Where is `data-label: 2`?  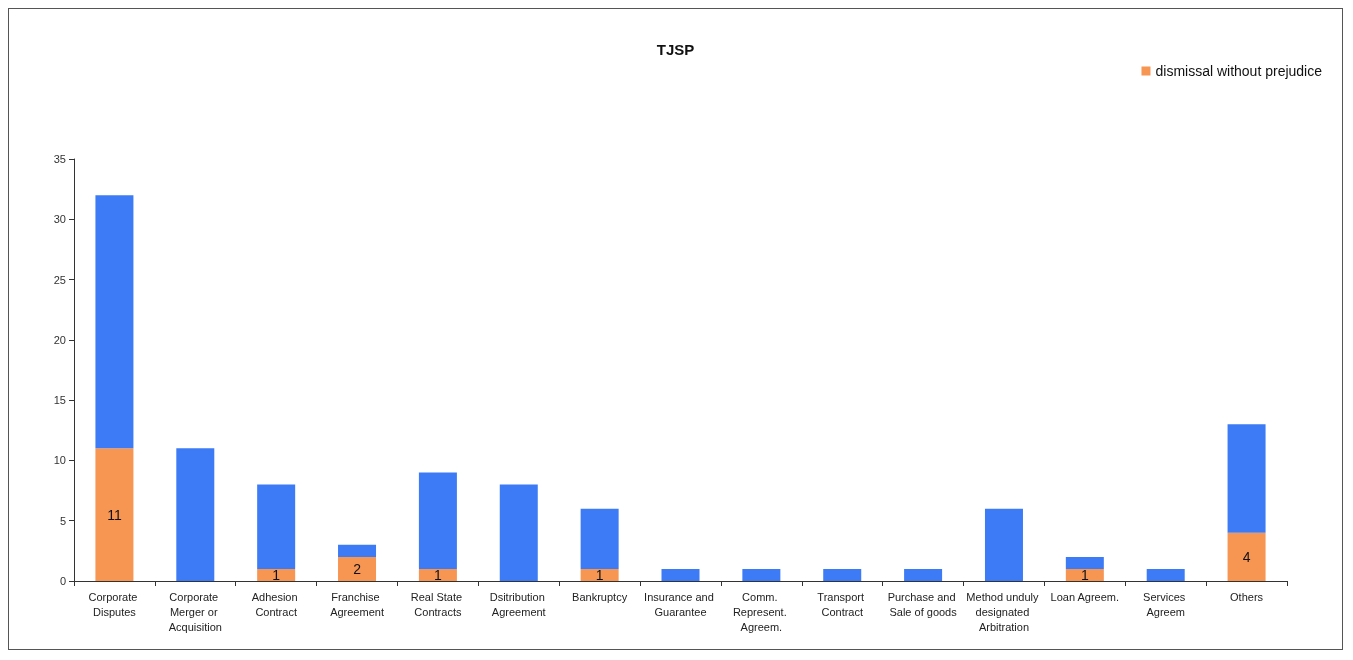
data-label: 2 is located at coordinates (357, 568).